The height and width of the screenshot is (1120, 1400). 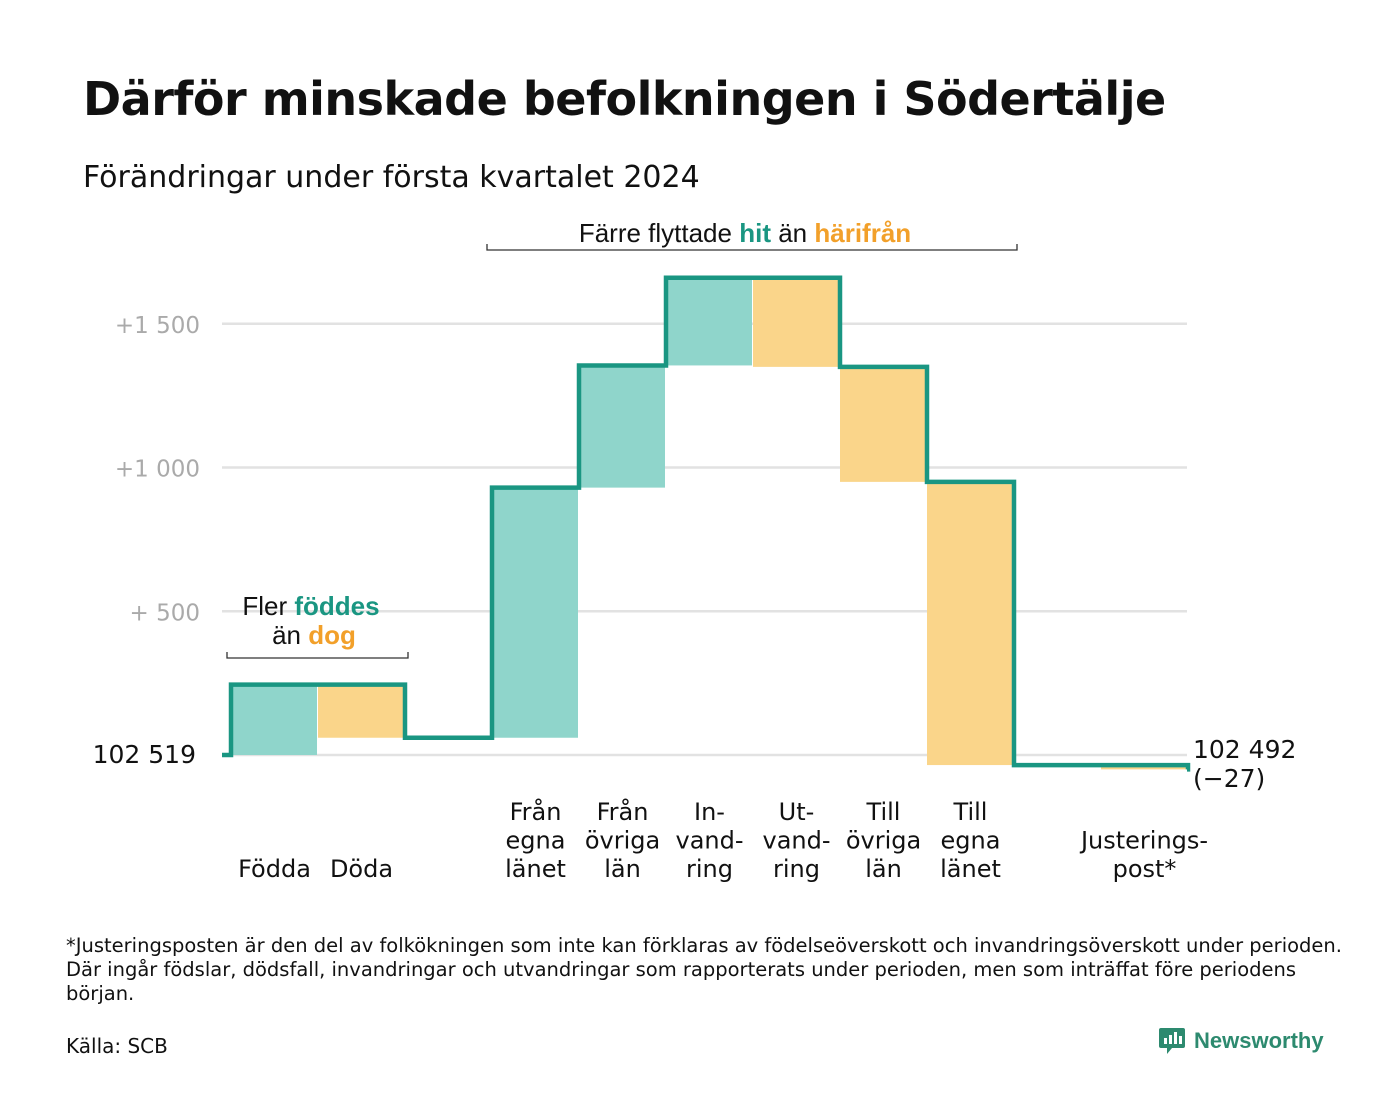 I want to click on top-annotation: Färre flyttade hit än härifrån, so click(x=745, y=233).